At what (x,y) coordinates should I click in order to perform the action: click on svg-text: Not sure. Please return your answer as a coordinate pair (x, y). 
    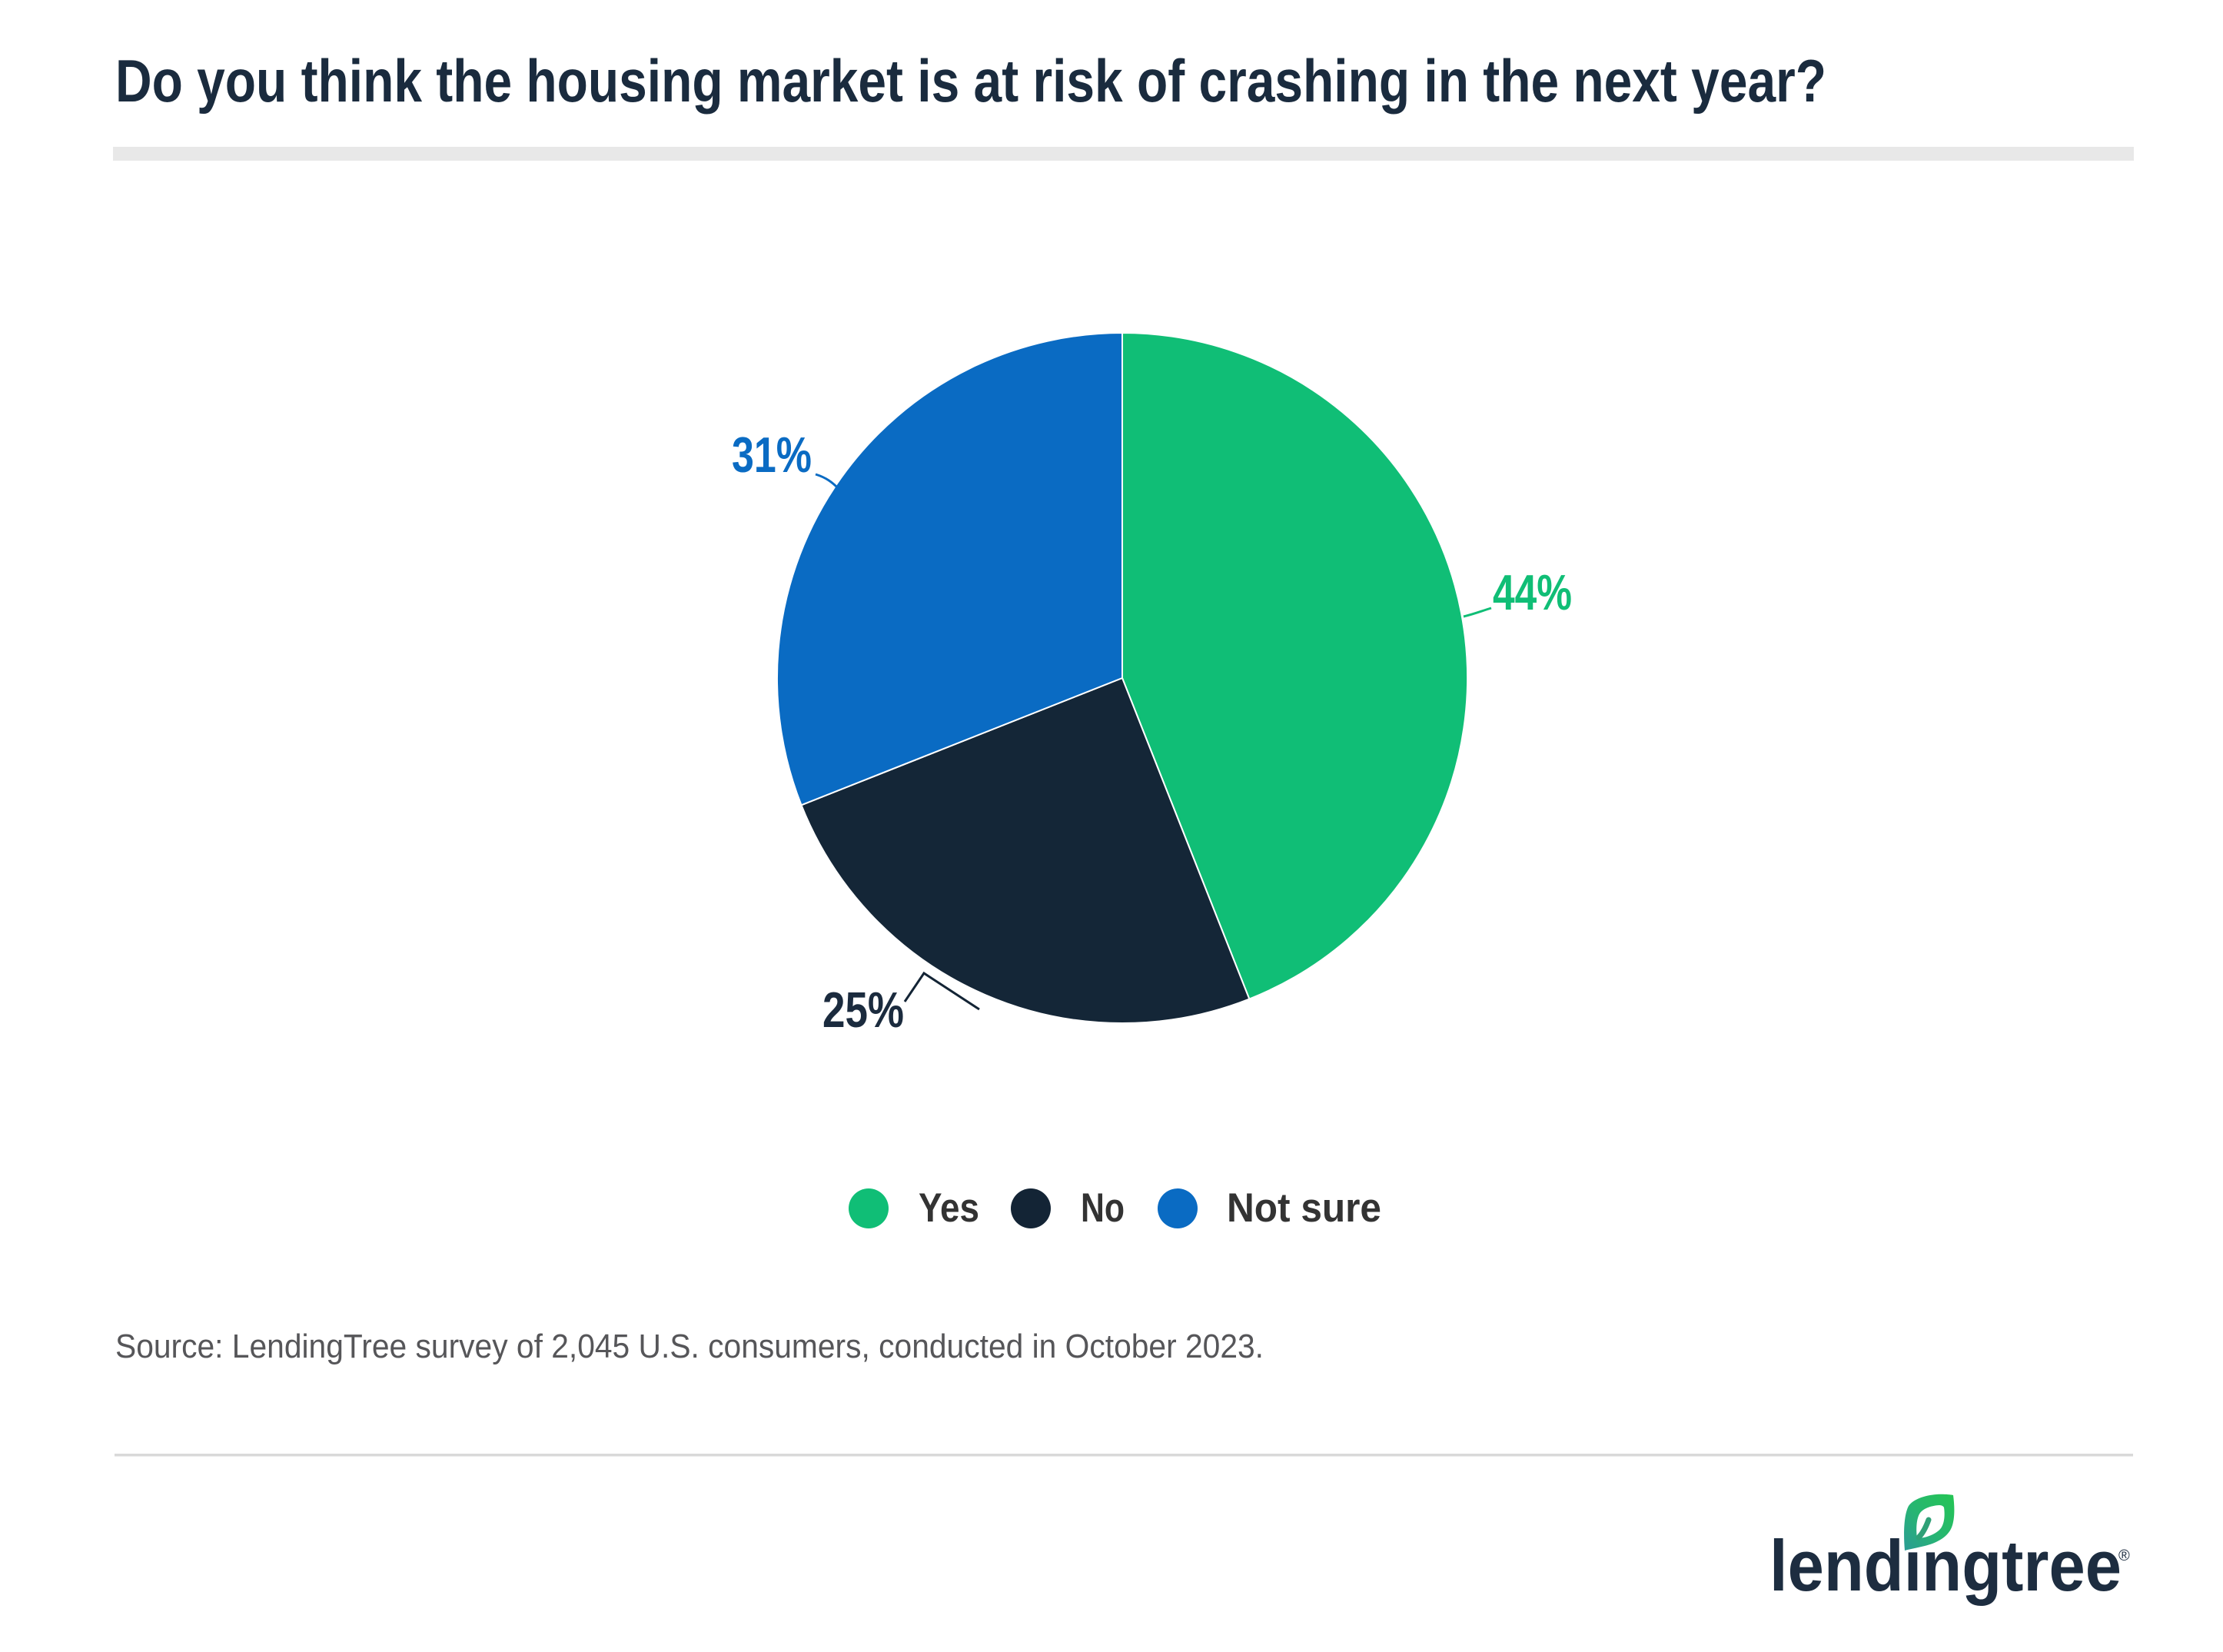
    Looking at the image, I should click on (1304, 1208).